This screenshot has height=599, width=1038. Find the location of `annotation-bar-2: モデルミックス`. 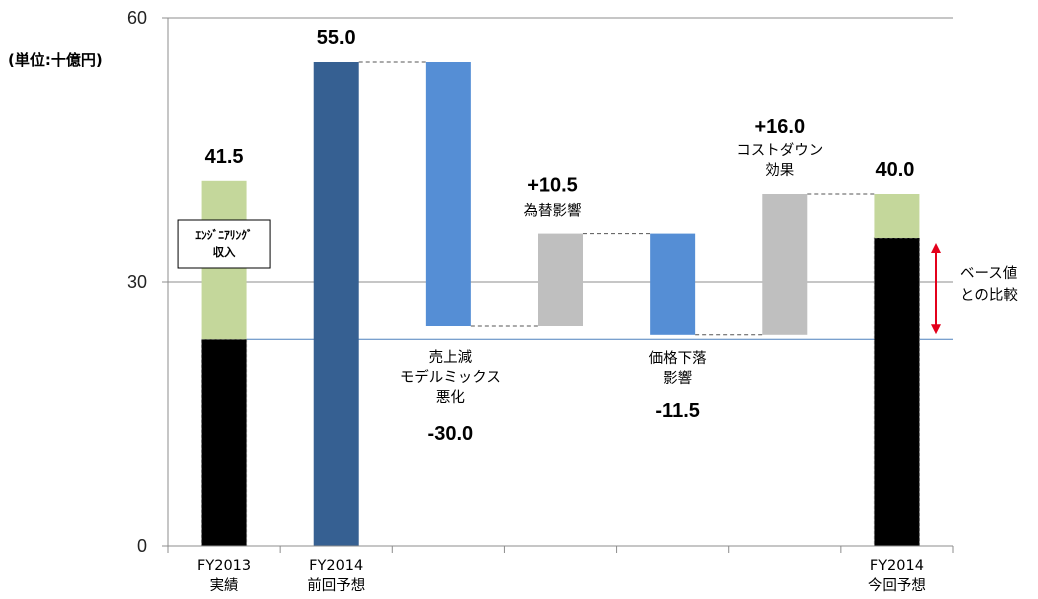

annotation-bar-2: モデルミックス is located at coordinates (450, 377).